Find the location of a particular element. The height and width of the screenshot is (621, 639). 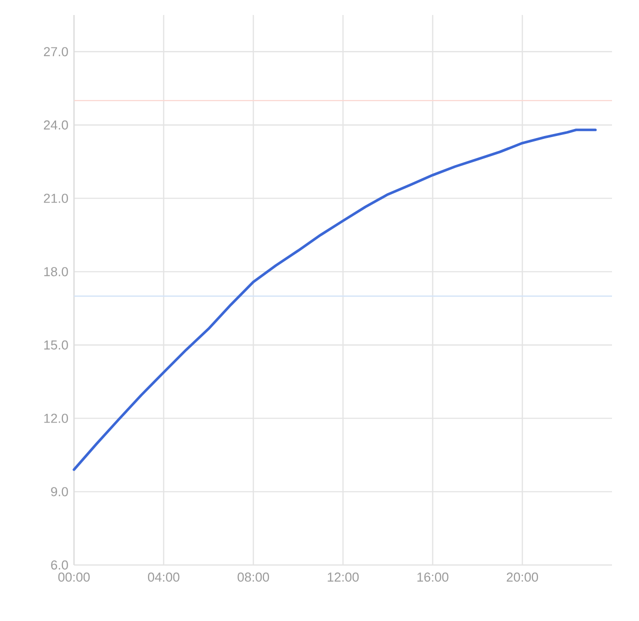

x-tick-label: 04:00 is located at coordinates (164, 577).